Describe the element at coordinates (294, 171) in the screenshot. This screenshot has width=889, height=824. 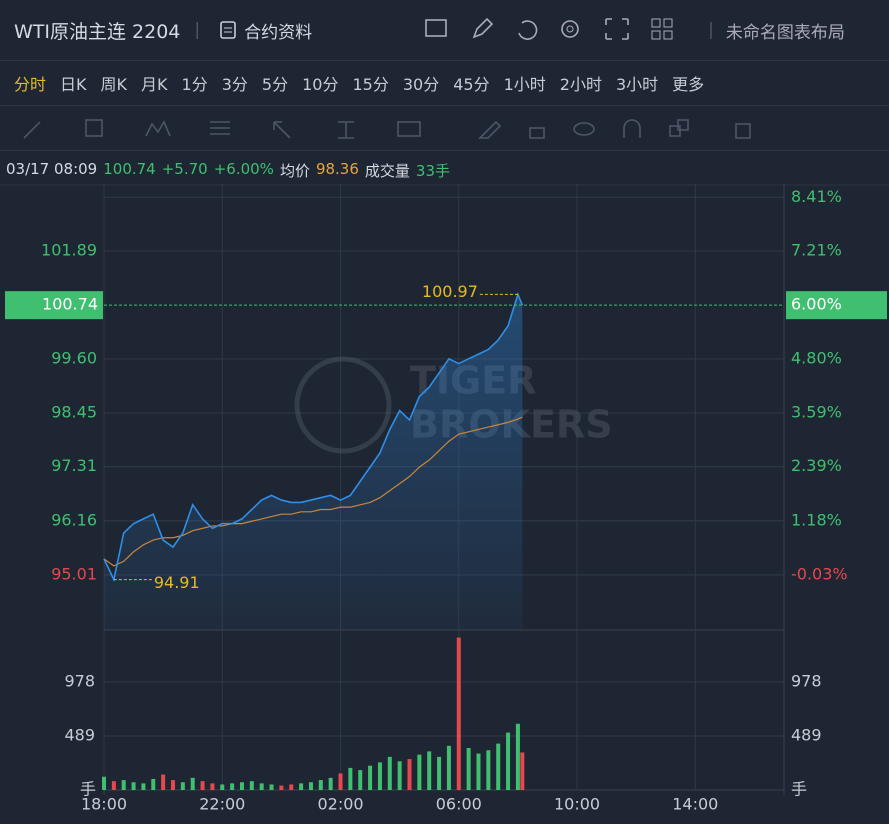
I see `avg-label: 均价` at that location.